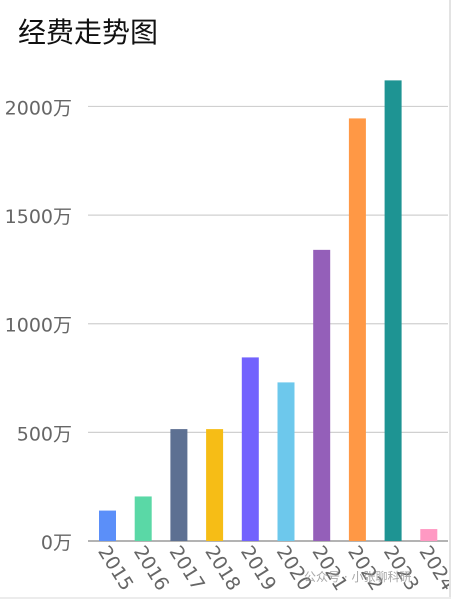  What do you see at coordinates (450, 299) in the screenshot?
I see `frame-border-right` at bounding box center [450, 299].